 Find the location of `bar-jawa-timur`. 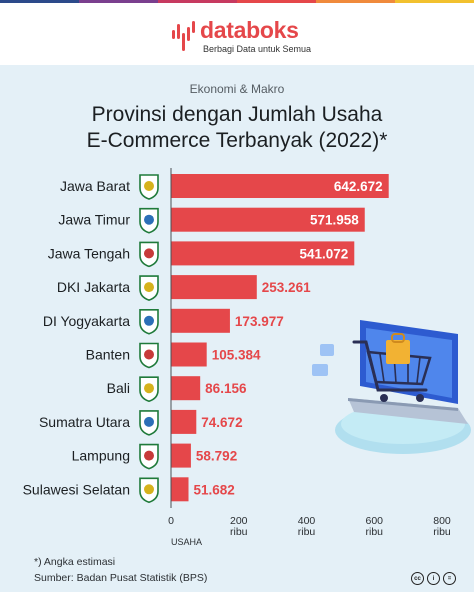

bar-jawa-timur is located at coordinates (268, 219).